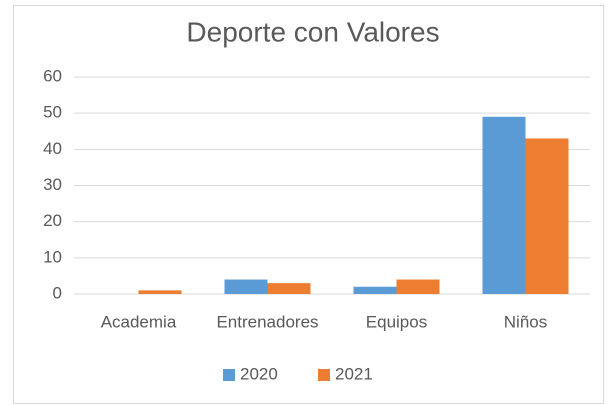 The width and height of the screenshot is (609, 405). Describe the element at coordinates (52, 220) in the screenshot. I see `y-tick-label: 20` at that location.